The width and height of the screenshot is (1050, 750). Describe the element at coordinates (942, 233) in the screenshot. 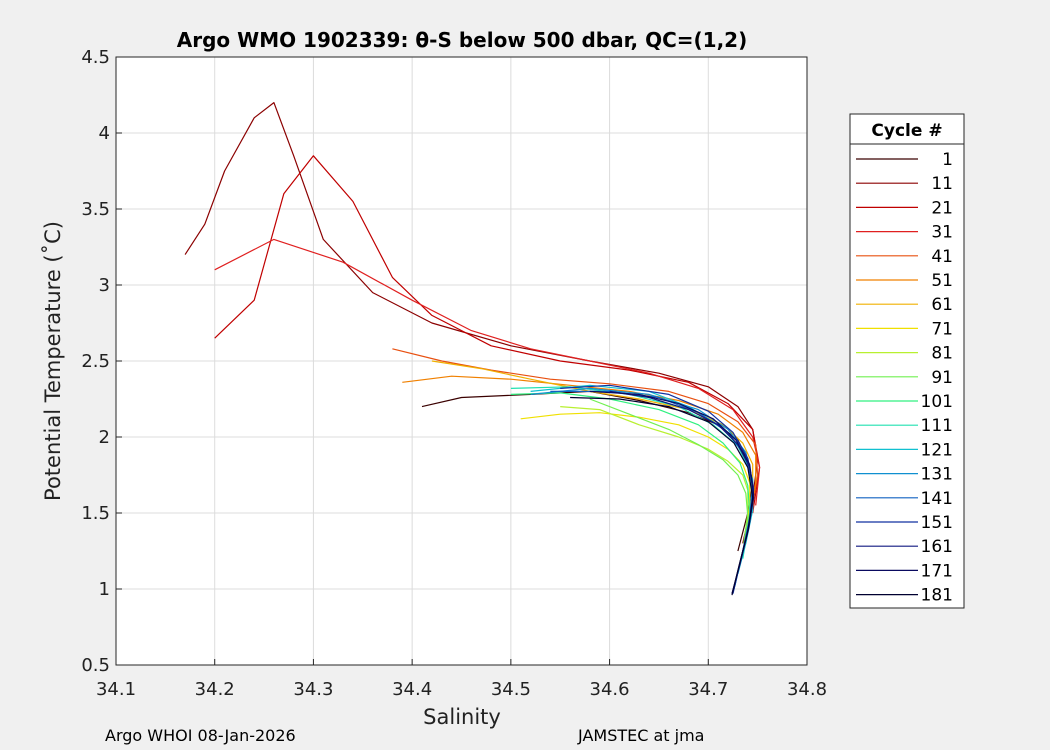

I see `legend-label-cycle-31: 31` at that location.